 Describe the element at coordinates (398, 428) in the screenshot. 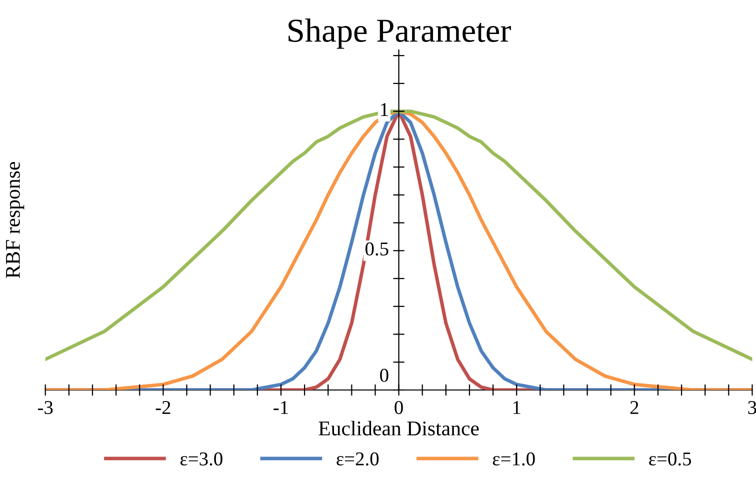

I see `x-axis-title: Euclidean Distance` at that location.